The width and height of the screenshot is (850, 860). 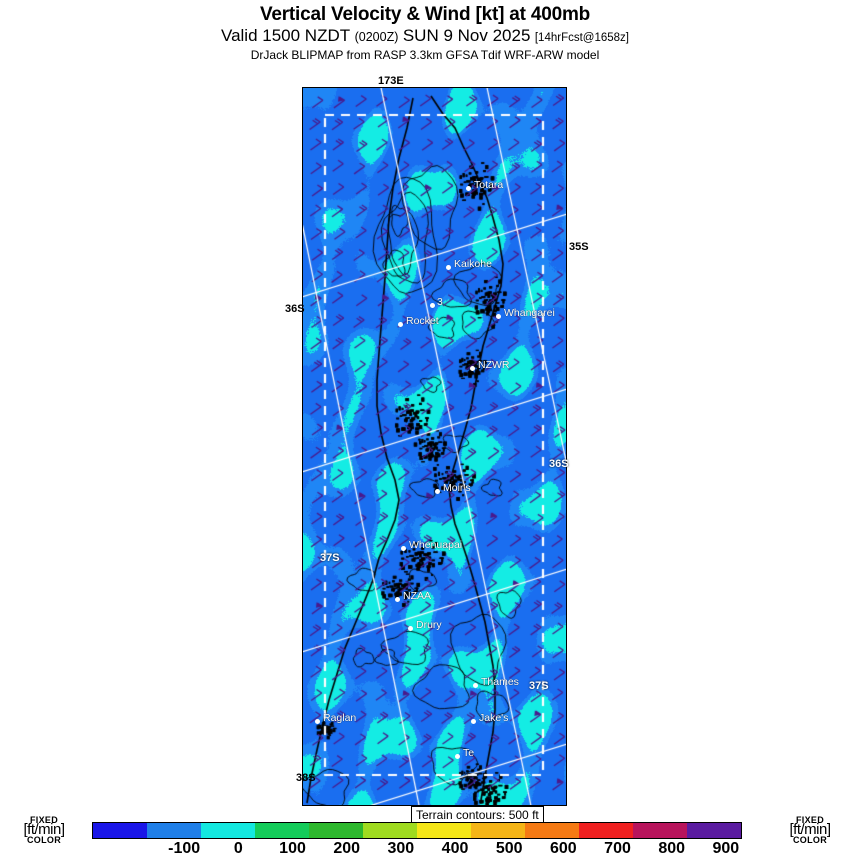 What do you see at coordinates (376, 37) in the screenshot?
I see `valid-utc: (0200Z)` at bounding box center [376, 37].